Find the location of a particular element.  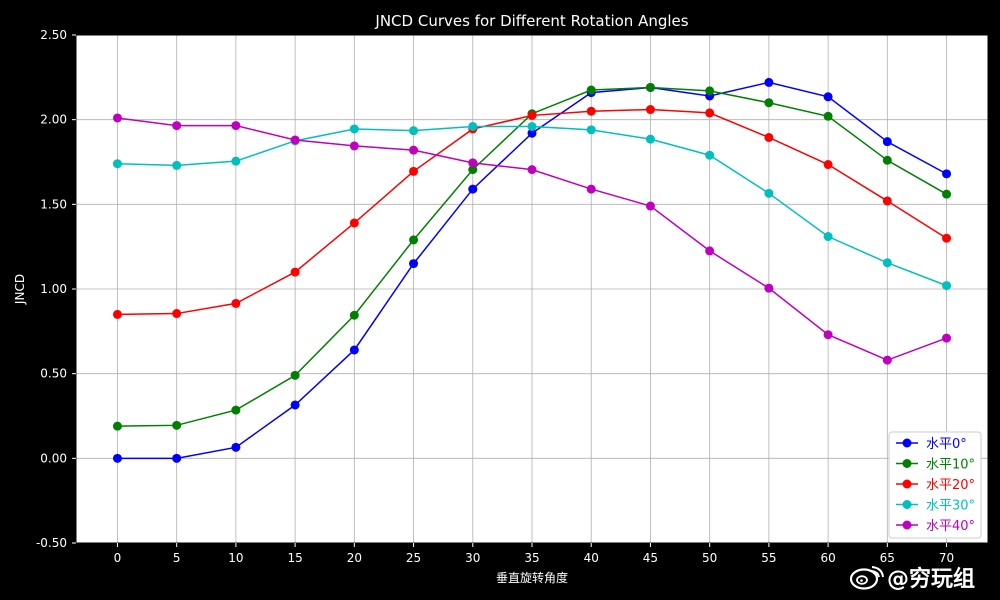

x-tick-label: 55 is located at coordinates (768, 558).